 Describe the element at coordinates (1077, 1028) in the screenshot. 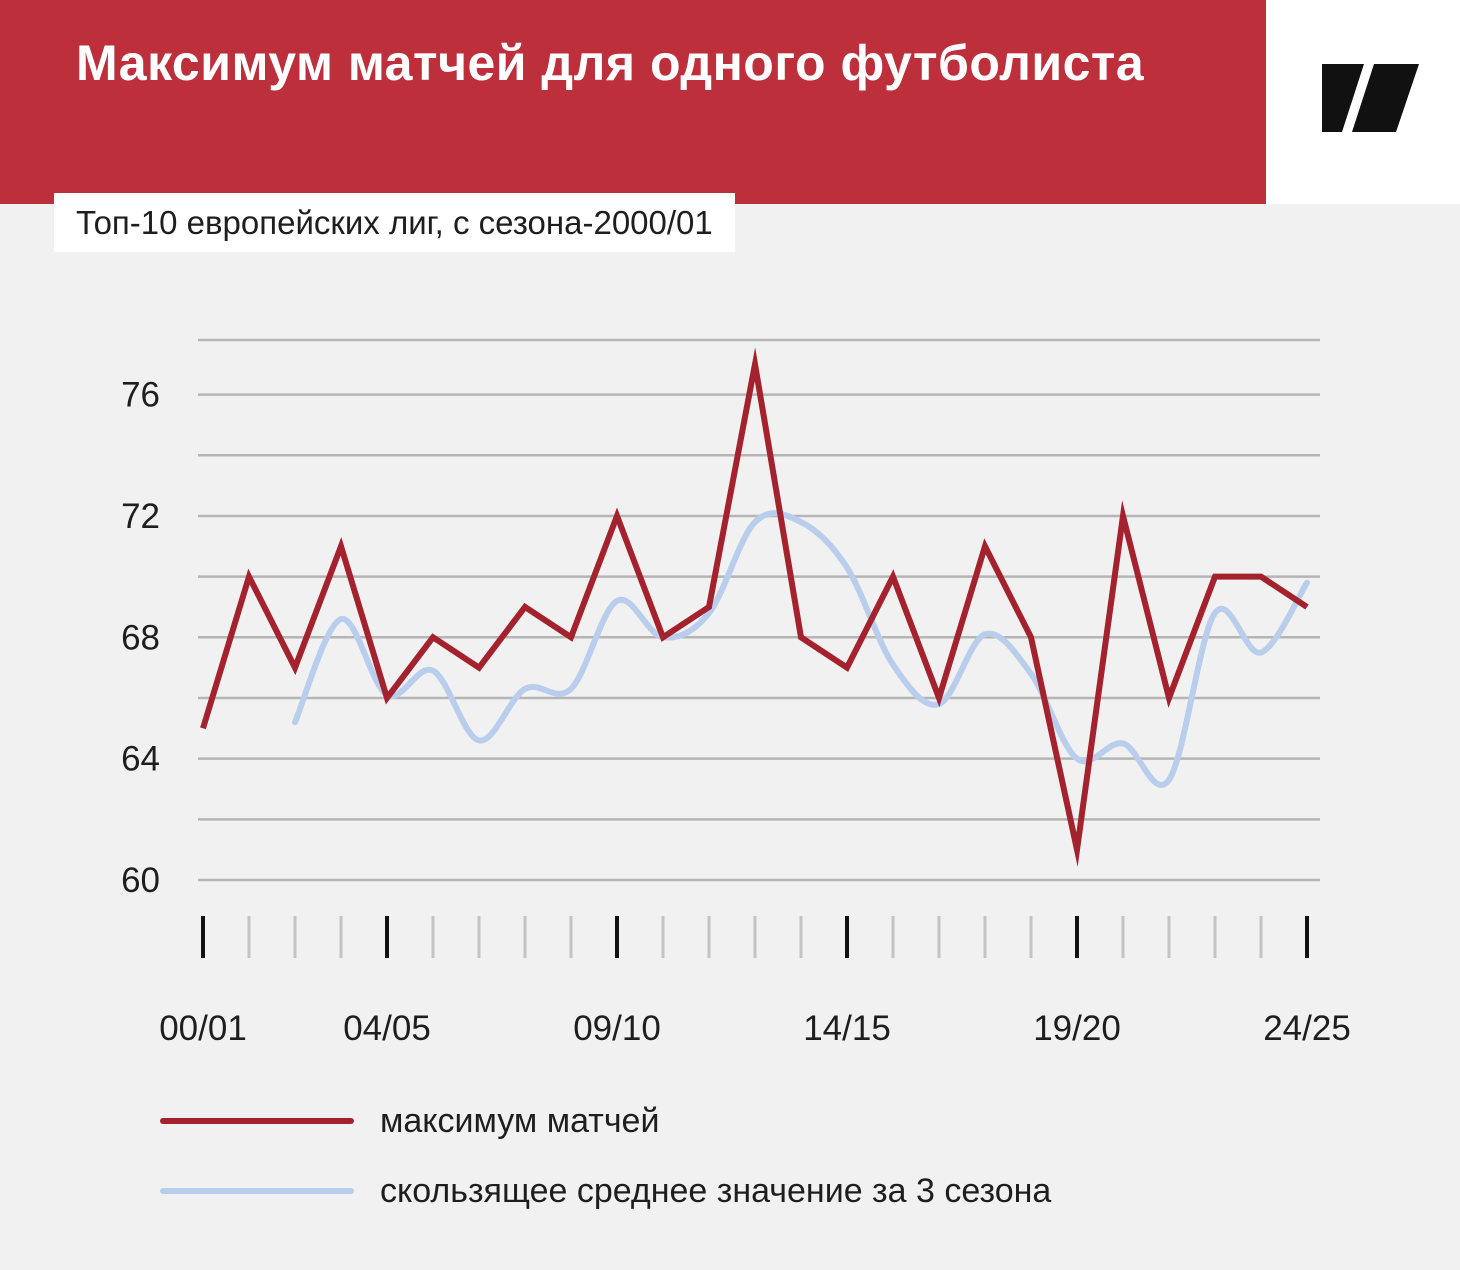

I see `x-tick-label: 19/20` at that location.